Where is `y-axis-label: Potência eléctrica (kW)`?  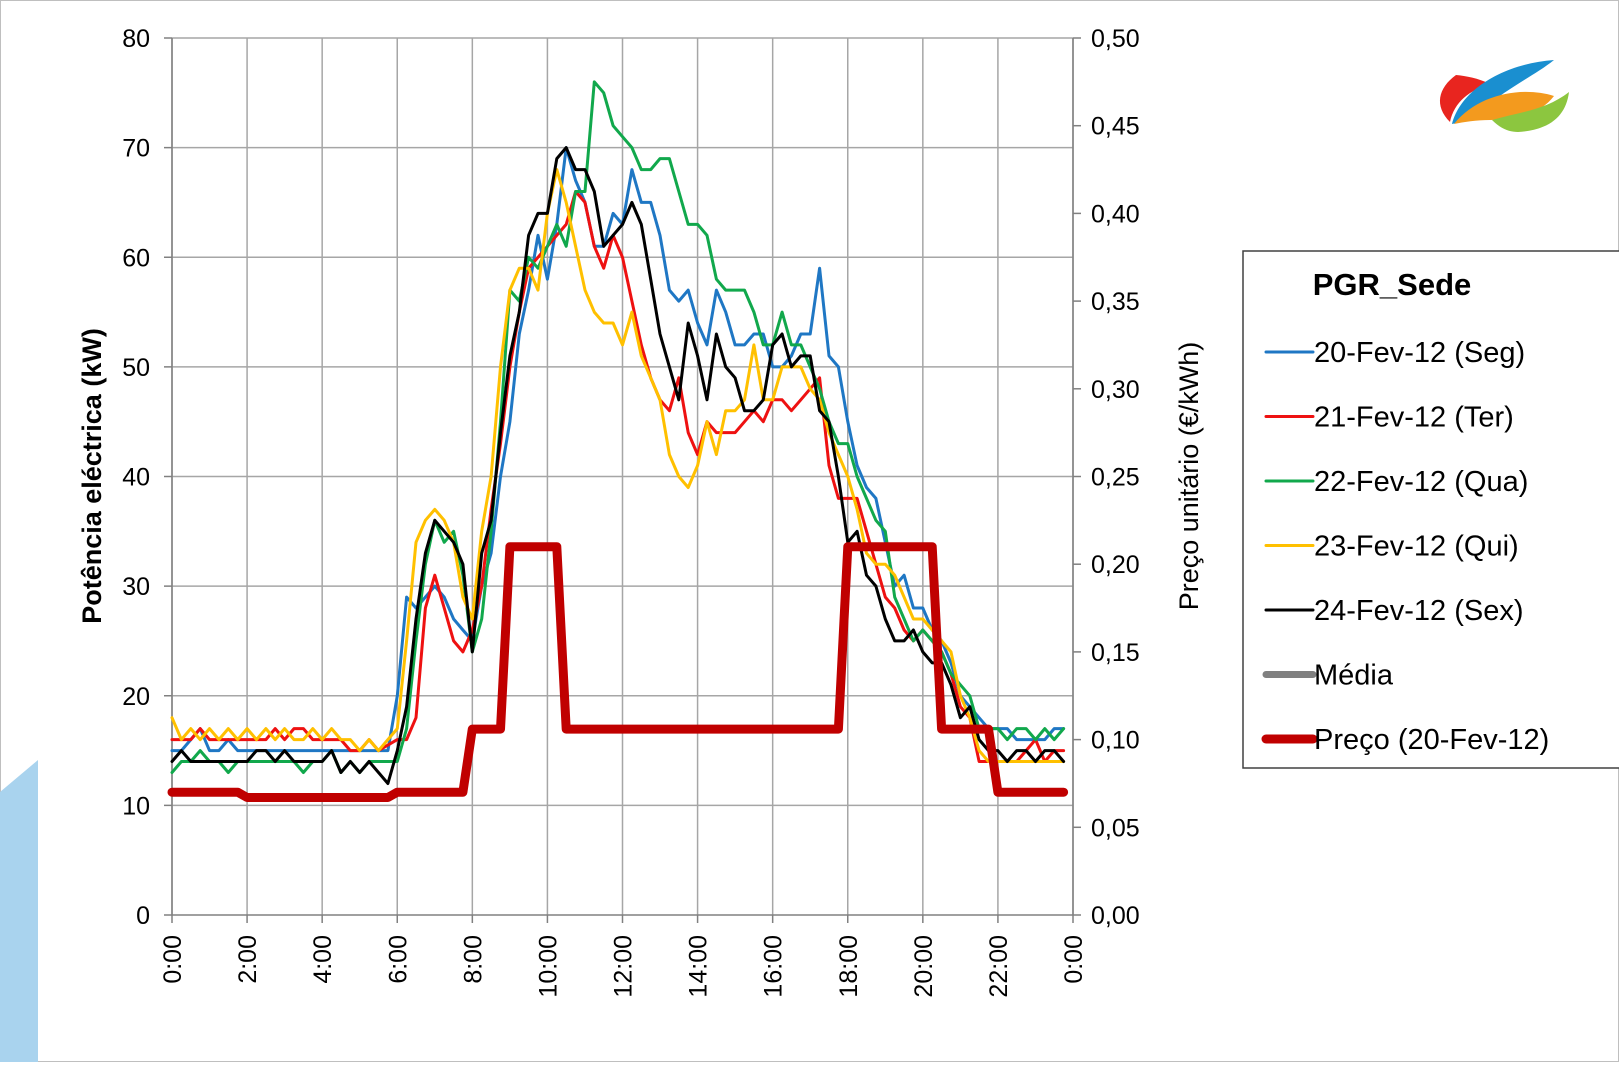
y-axis-label: Potência eléctrica (kW) is located at coordinates (92, 476).